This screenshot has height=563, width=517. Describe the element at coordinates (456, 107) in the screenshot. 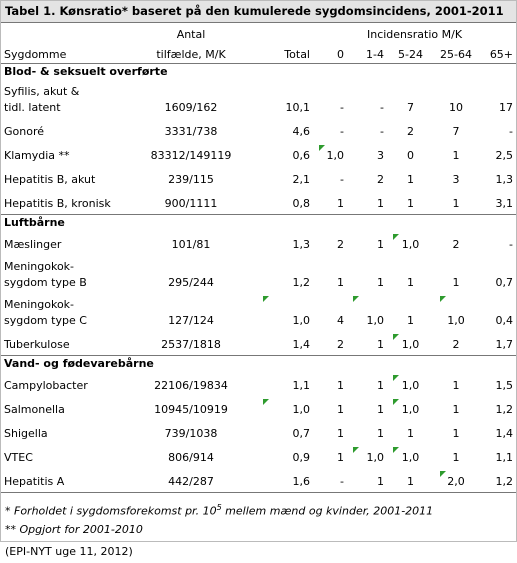

I see `value-cell: 10` at that location.